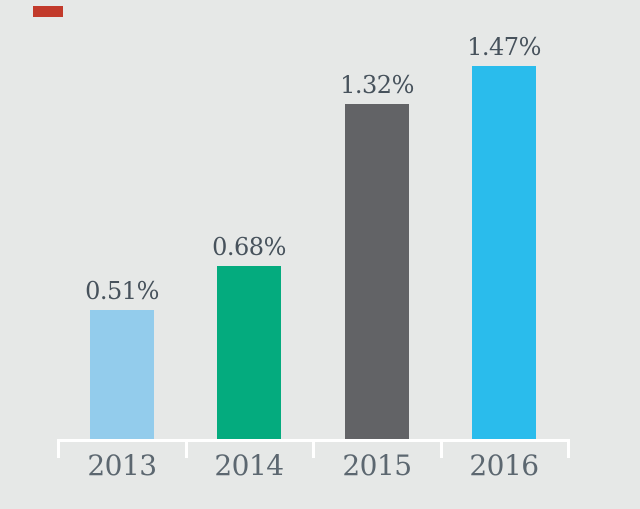  What do you see at coordinates (504, 47) in the screenshot?
I see `bar-value-label: 1.47%` at bounding box center [504, 47].